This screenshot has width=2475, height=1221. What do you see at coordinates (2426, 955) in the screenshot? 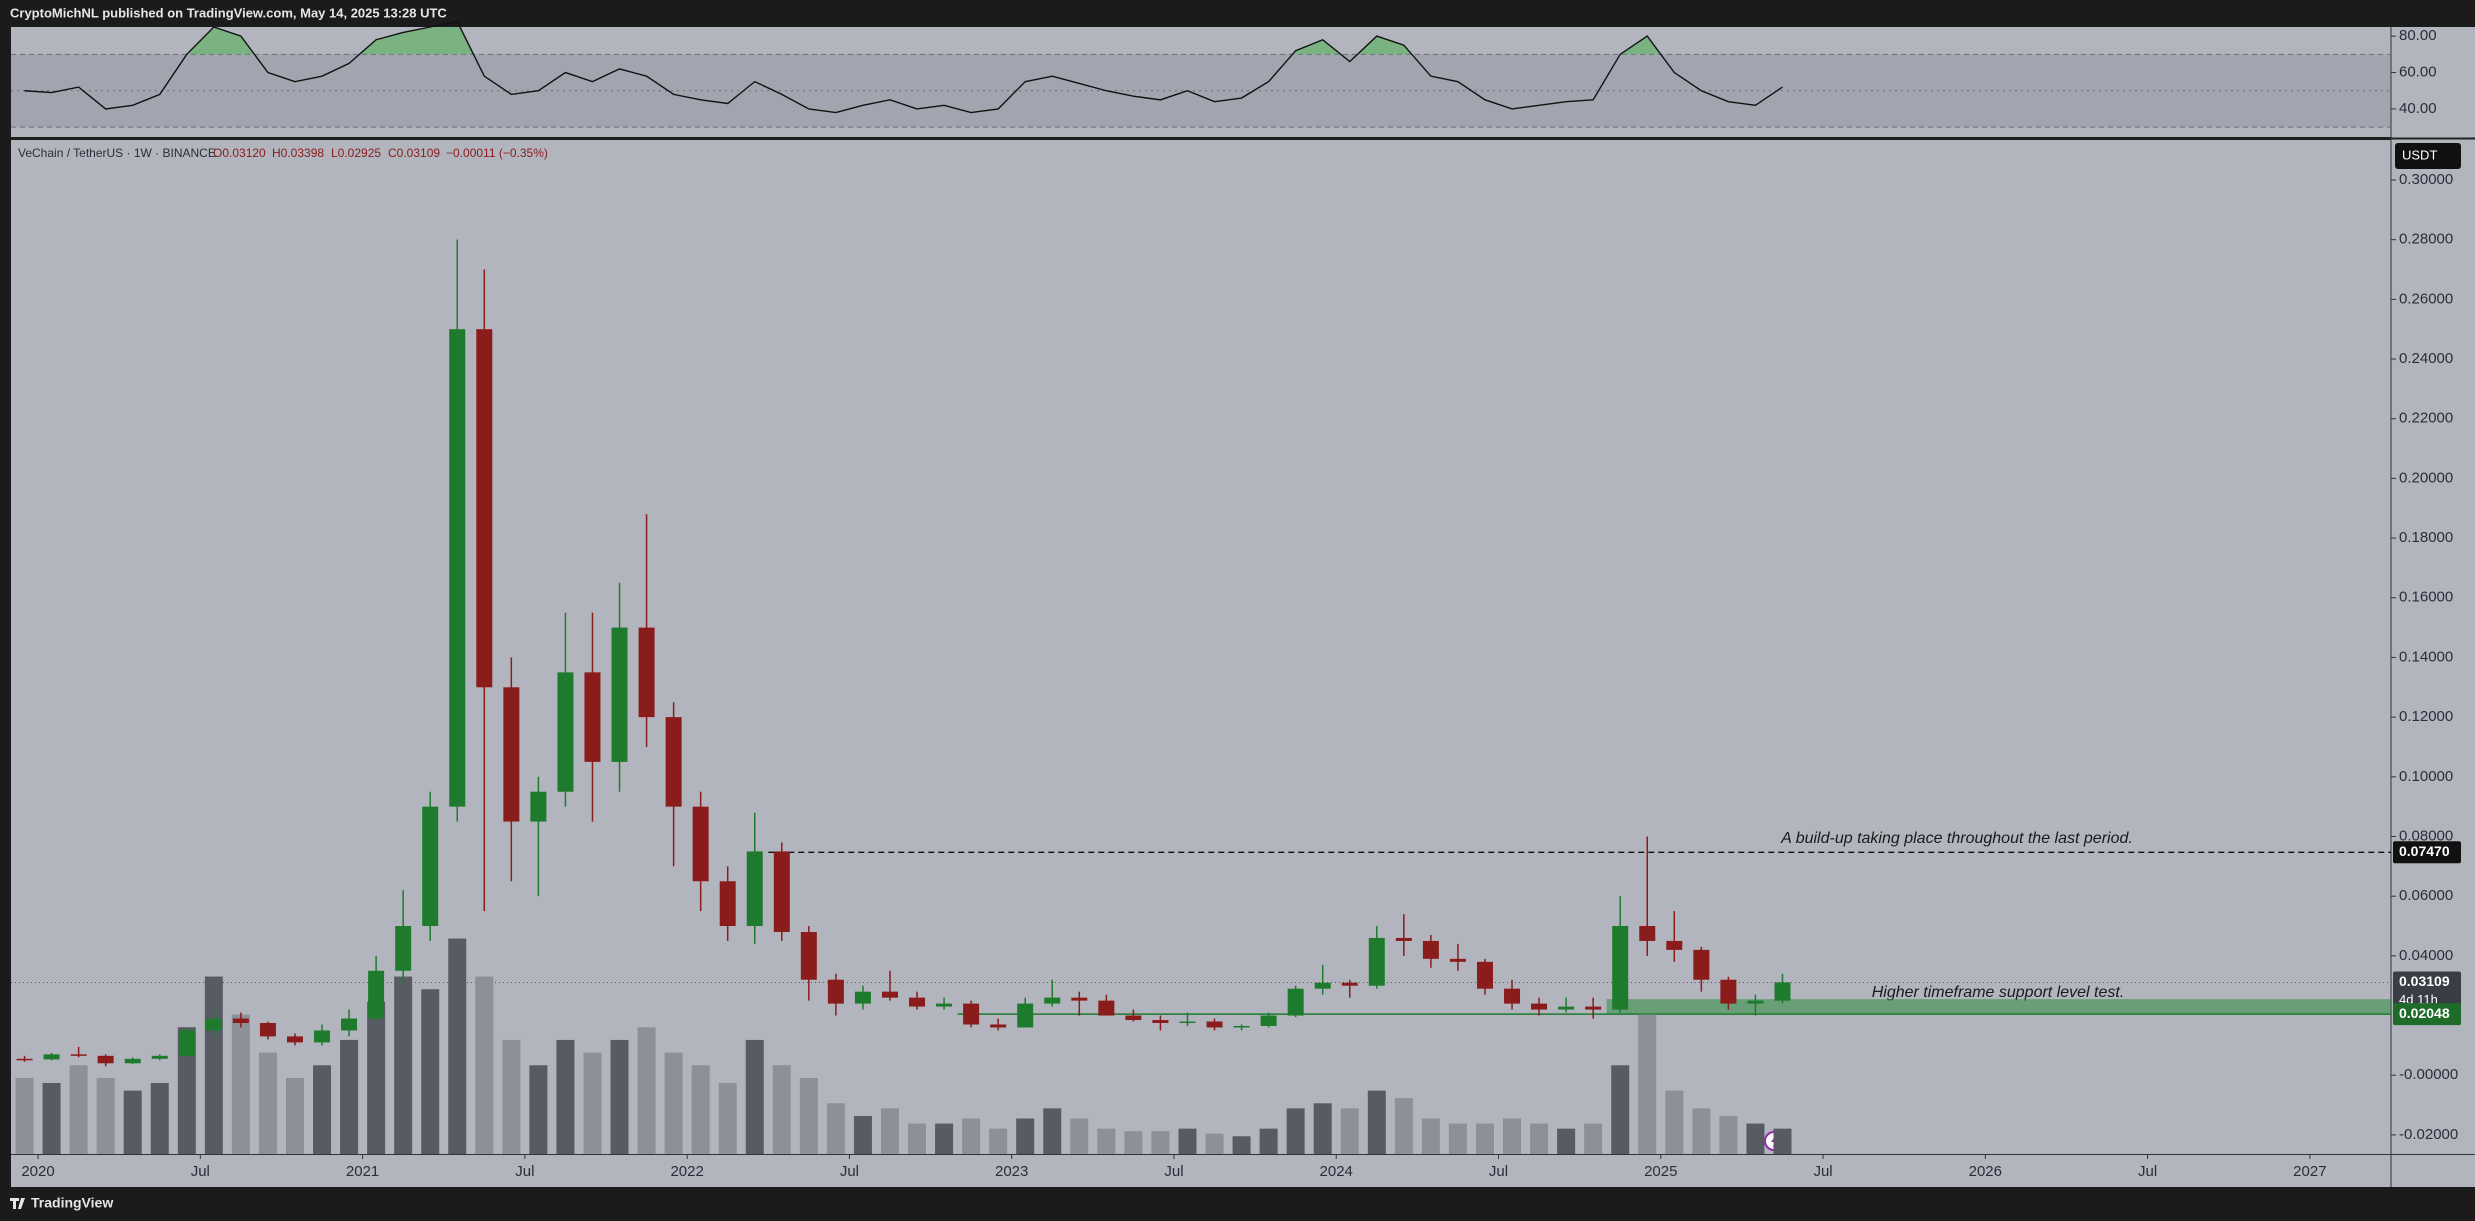
I see `y-tick-label: 0.04000` at bounding box center [2426, 955].